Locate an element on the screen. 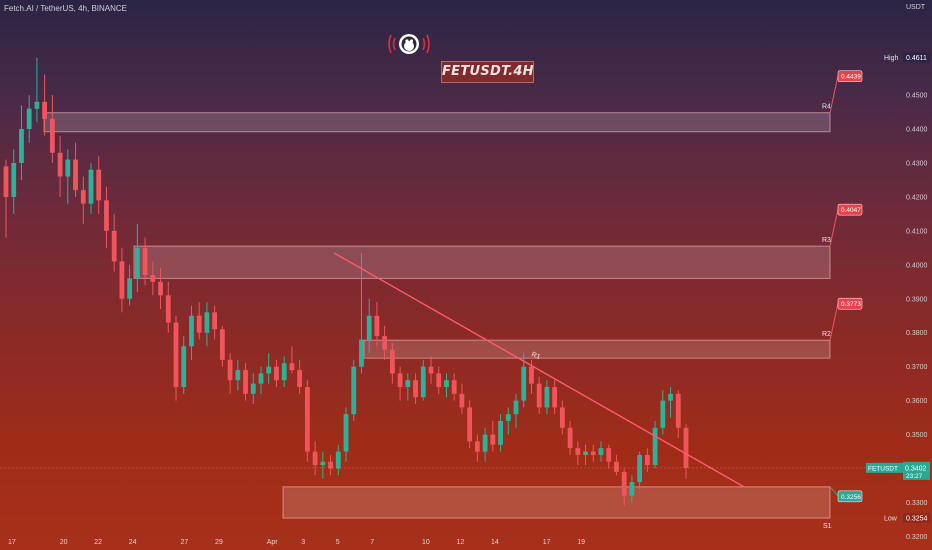 This screenshot has height=550, width=932. watermark-title: FETUSDT.4H is located at coordinates (487, 72).